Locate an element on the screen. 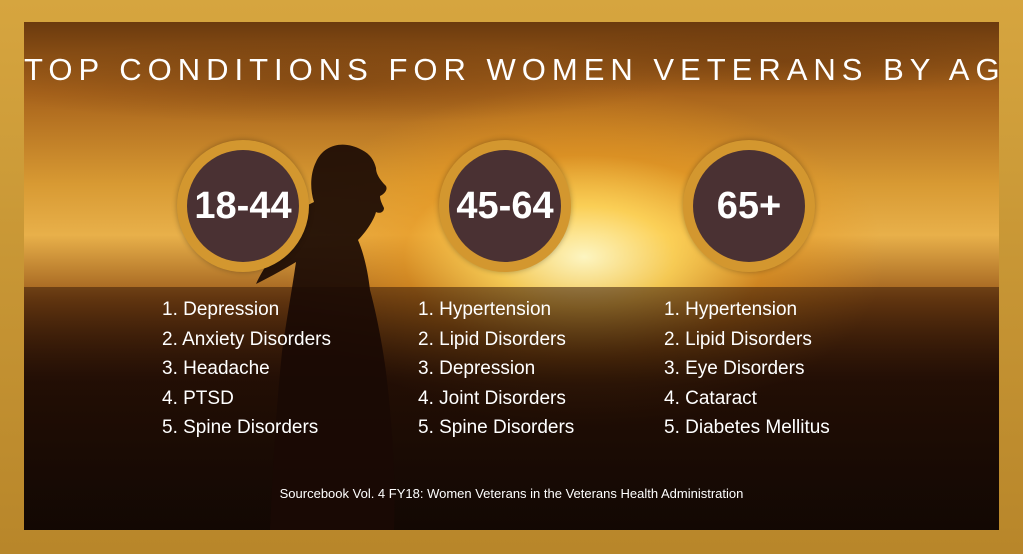  list-item: 3. Depression is located at coordinates (477, 368).